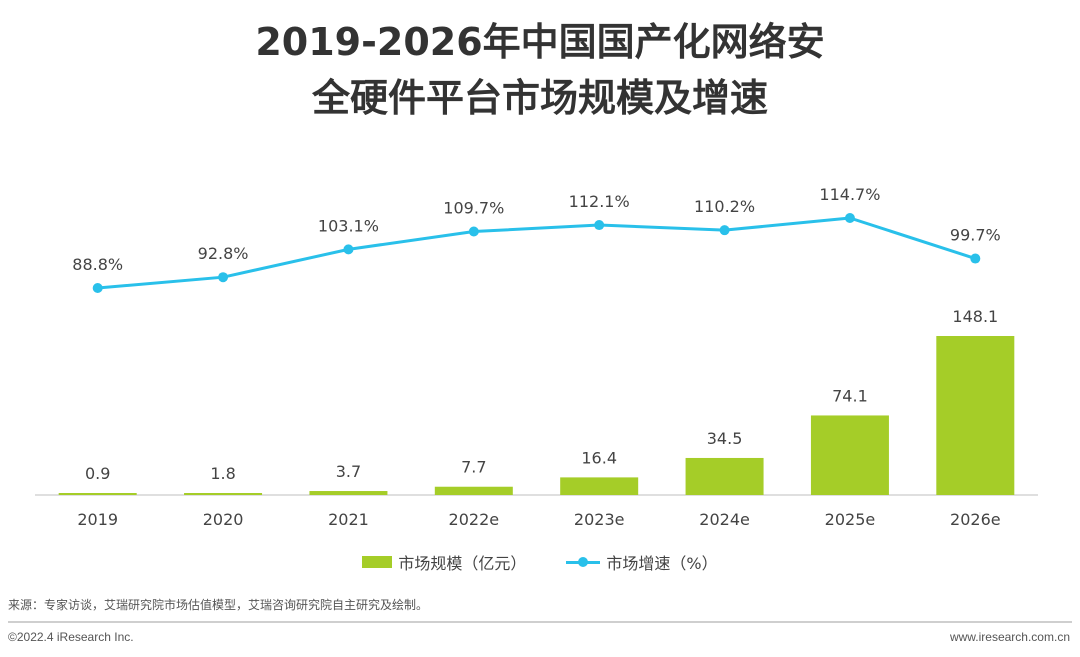  What do you see at coordinates (599, 201) in the screenshot?
I see `growth-value-label: 112.1%` at bounding box center [599, 201].